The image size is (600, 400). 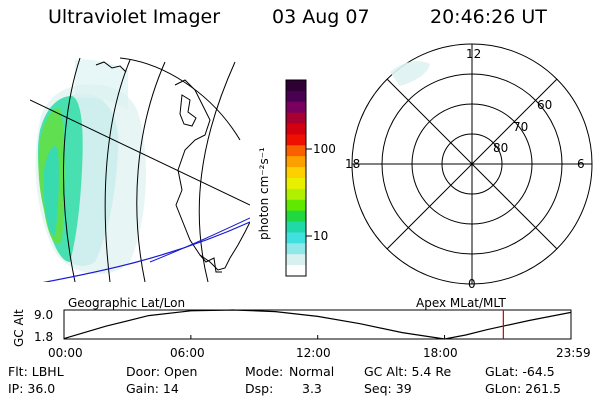 What do you see at coordinates (410, 73) in the screenshot?
I see `polar-aurora` at bounding box center [410, 73].